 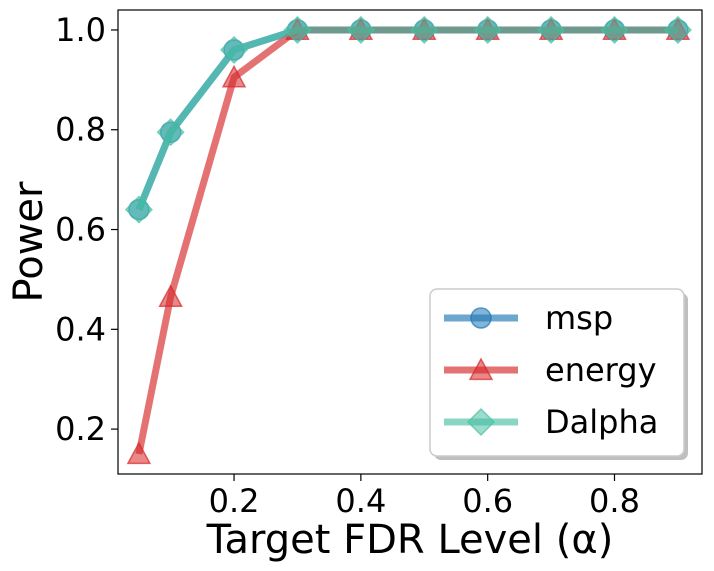 I want to click on legend-item-energy: energy, so click(x=550, y=370).